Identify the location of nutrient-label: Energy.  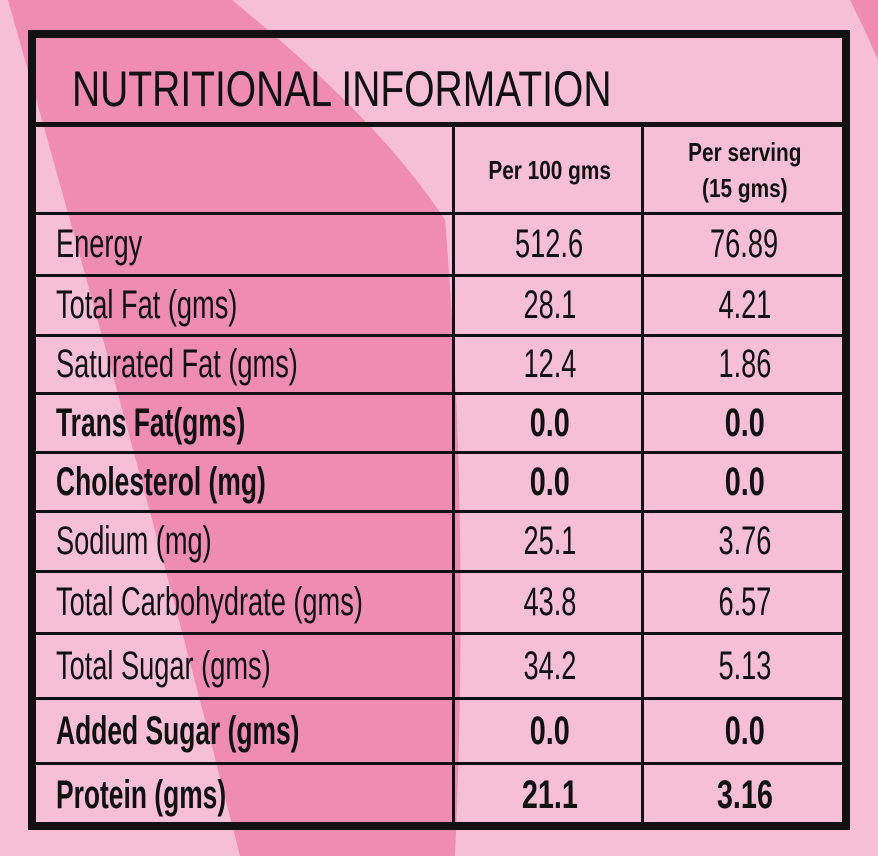
(99, 244).